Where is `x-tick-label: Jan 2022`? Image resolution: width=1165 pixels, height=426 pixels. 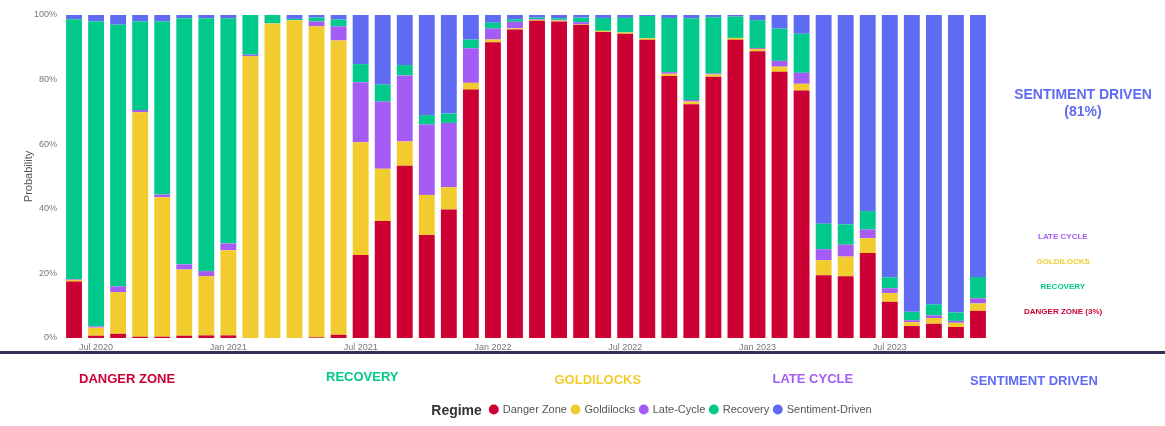
x-tick-label: Jan 2022 is located at coordinates (493, 346).